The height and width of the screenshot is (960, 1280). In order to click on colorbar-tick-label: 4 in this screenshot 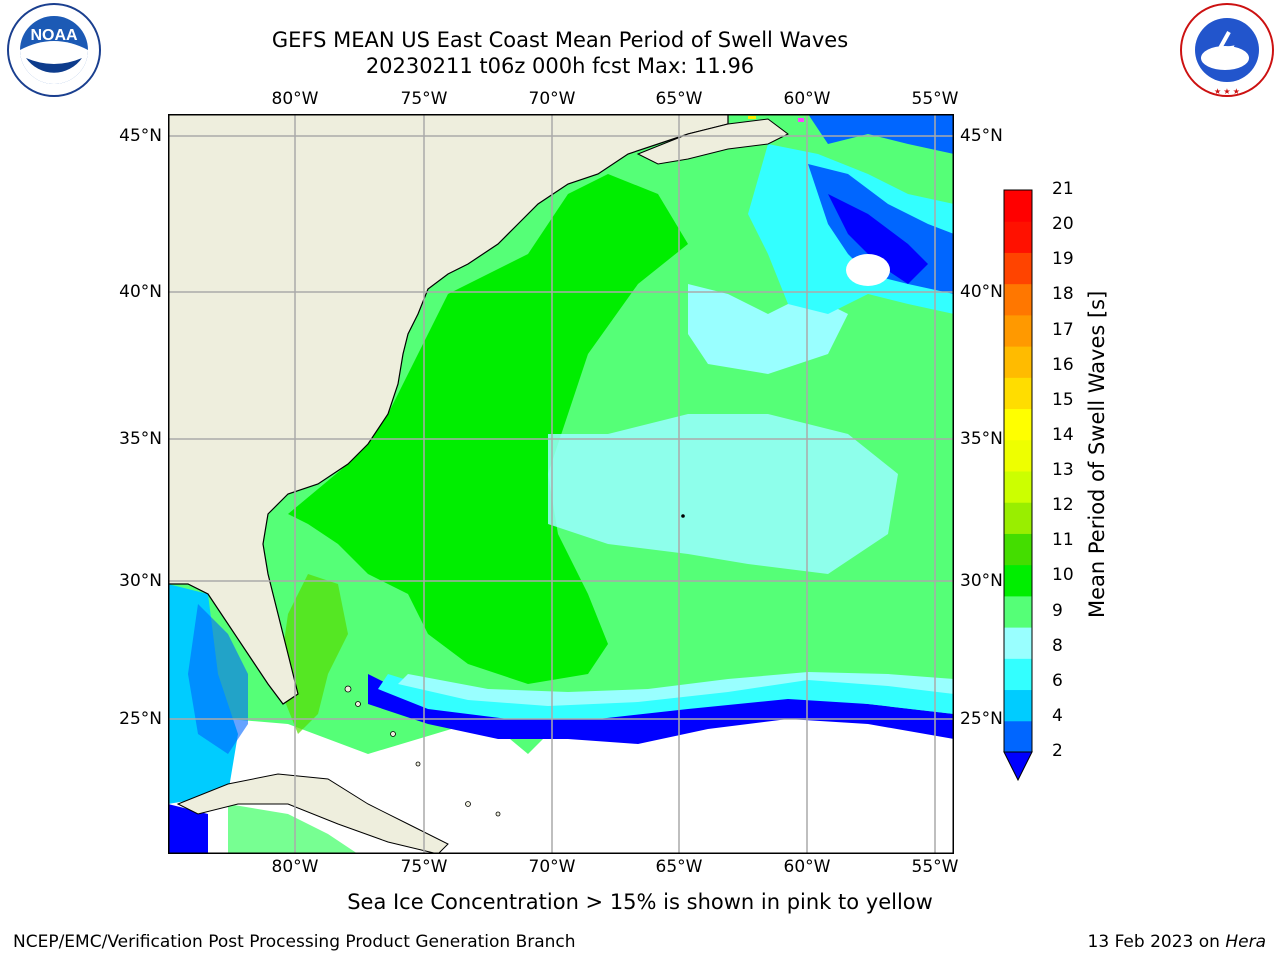, I will do `click(1057, 715)`.